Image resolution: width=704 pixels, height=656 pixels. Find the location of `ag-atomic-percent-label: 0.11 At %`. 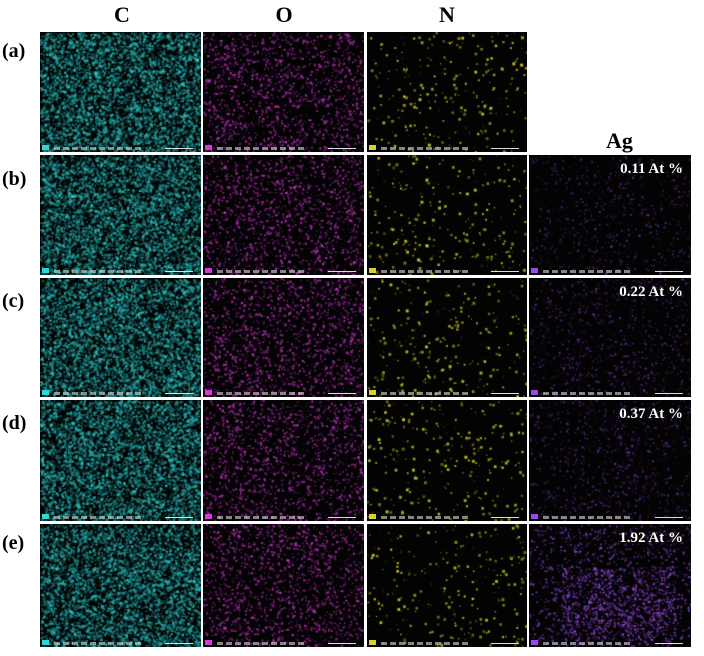

ag-atomic-percent-label: 0.11 At % is located at coordinates (651, 169).